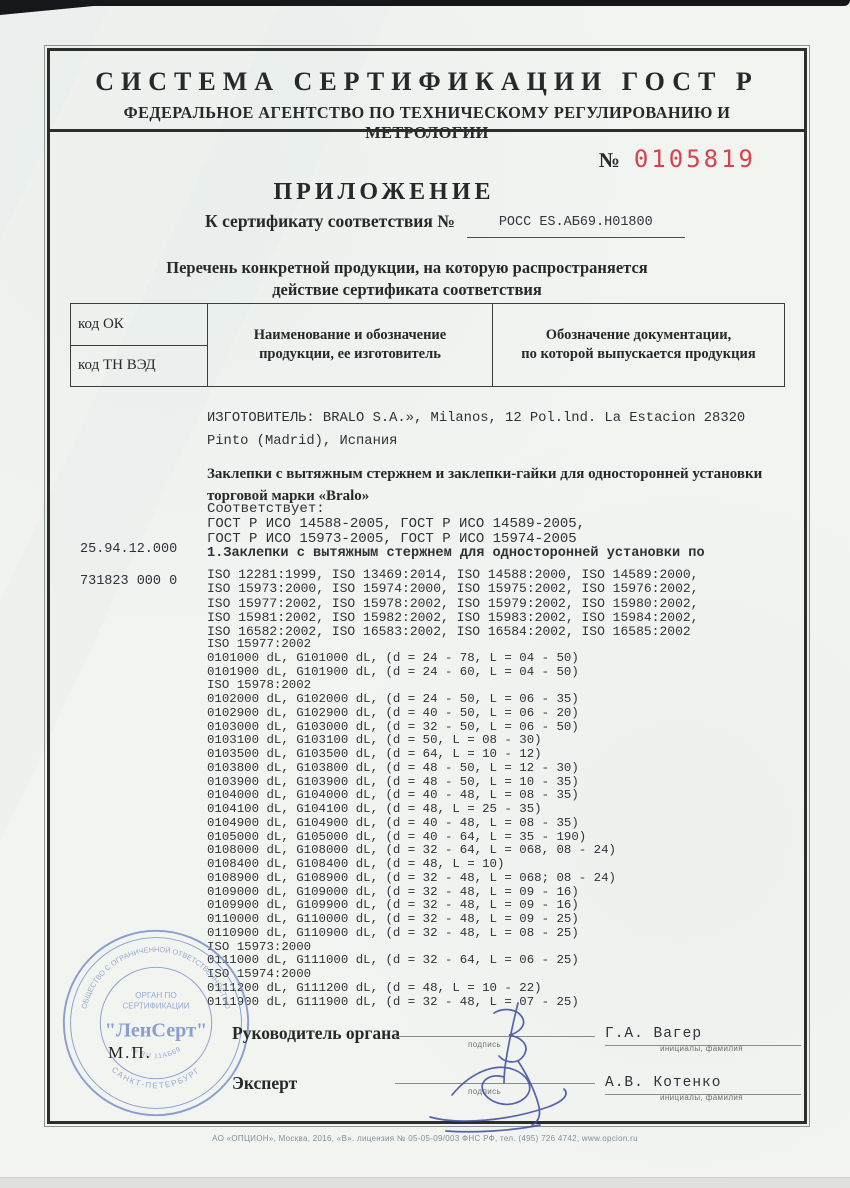 The image size is (850, 1188). I want to click on conformity-line: Соответствует:, so click(266, 509).